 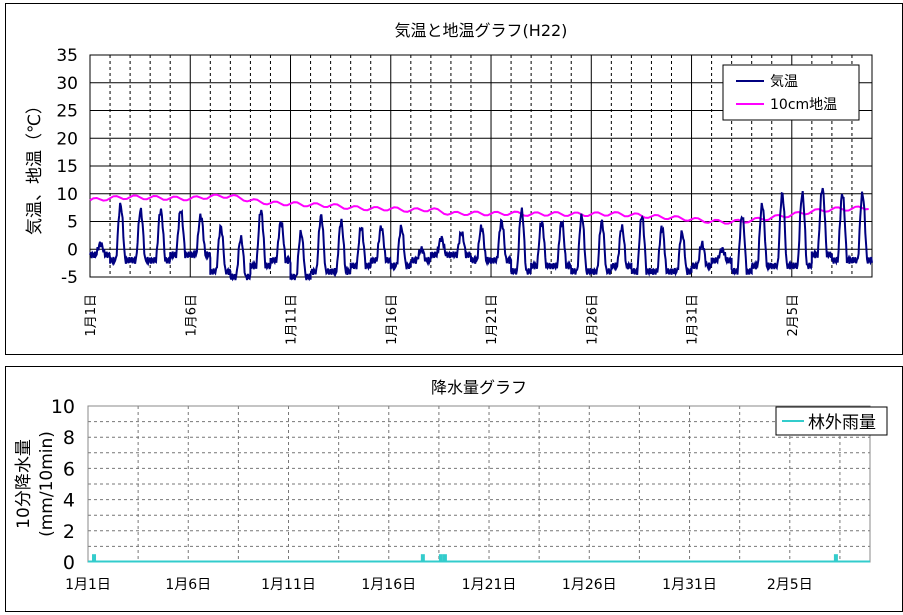 What do you see at coordinates (69, 438) in the screenshot?
I see `y-tick-label: 8` at bounding box center [69, 438].